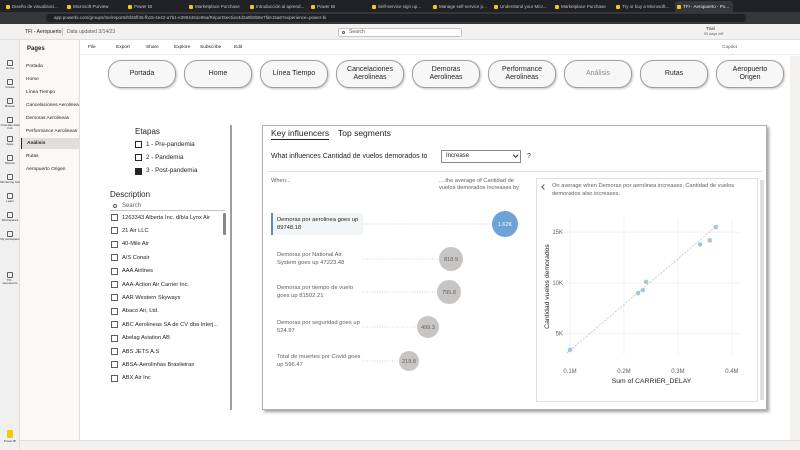 This screenshot has height=450, width=800. I want to click on copilot-button: Copilot, so click(729, 47).